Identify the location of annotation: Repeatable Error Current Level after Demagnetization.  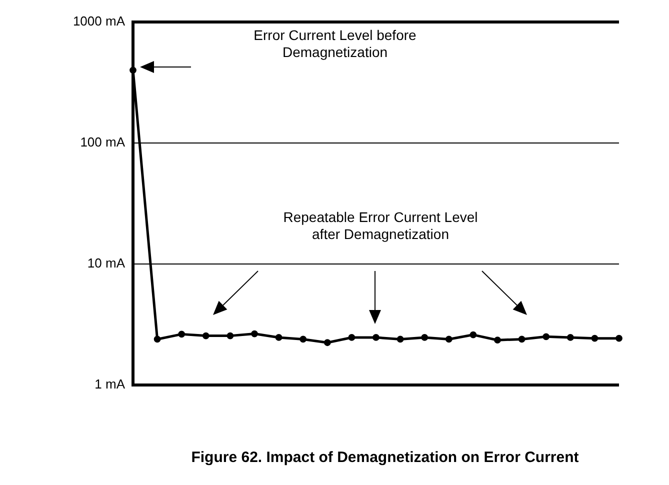
(380, 226).